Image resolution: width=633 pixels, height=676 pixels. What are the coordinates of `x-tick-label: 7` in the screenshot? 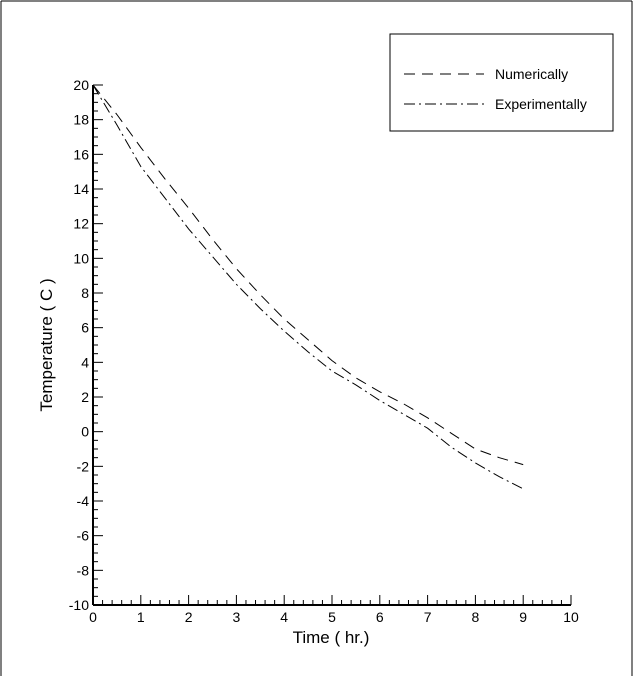 It's located at (428, 617).